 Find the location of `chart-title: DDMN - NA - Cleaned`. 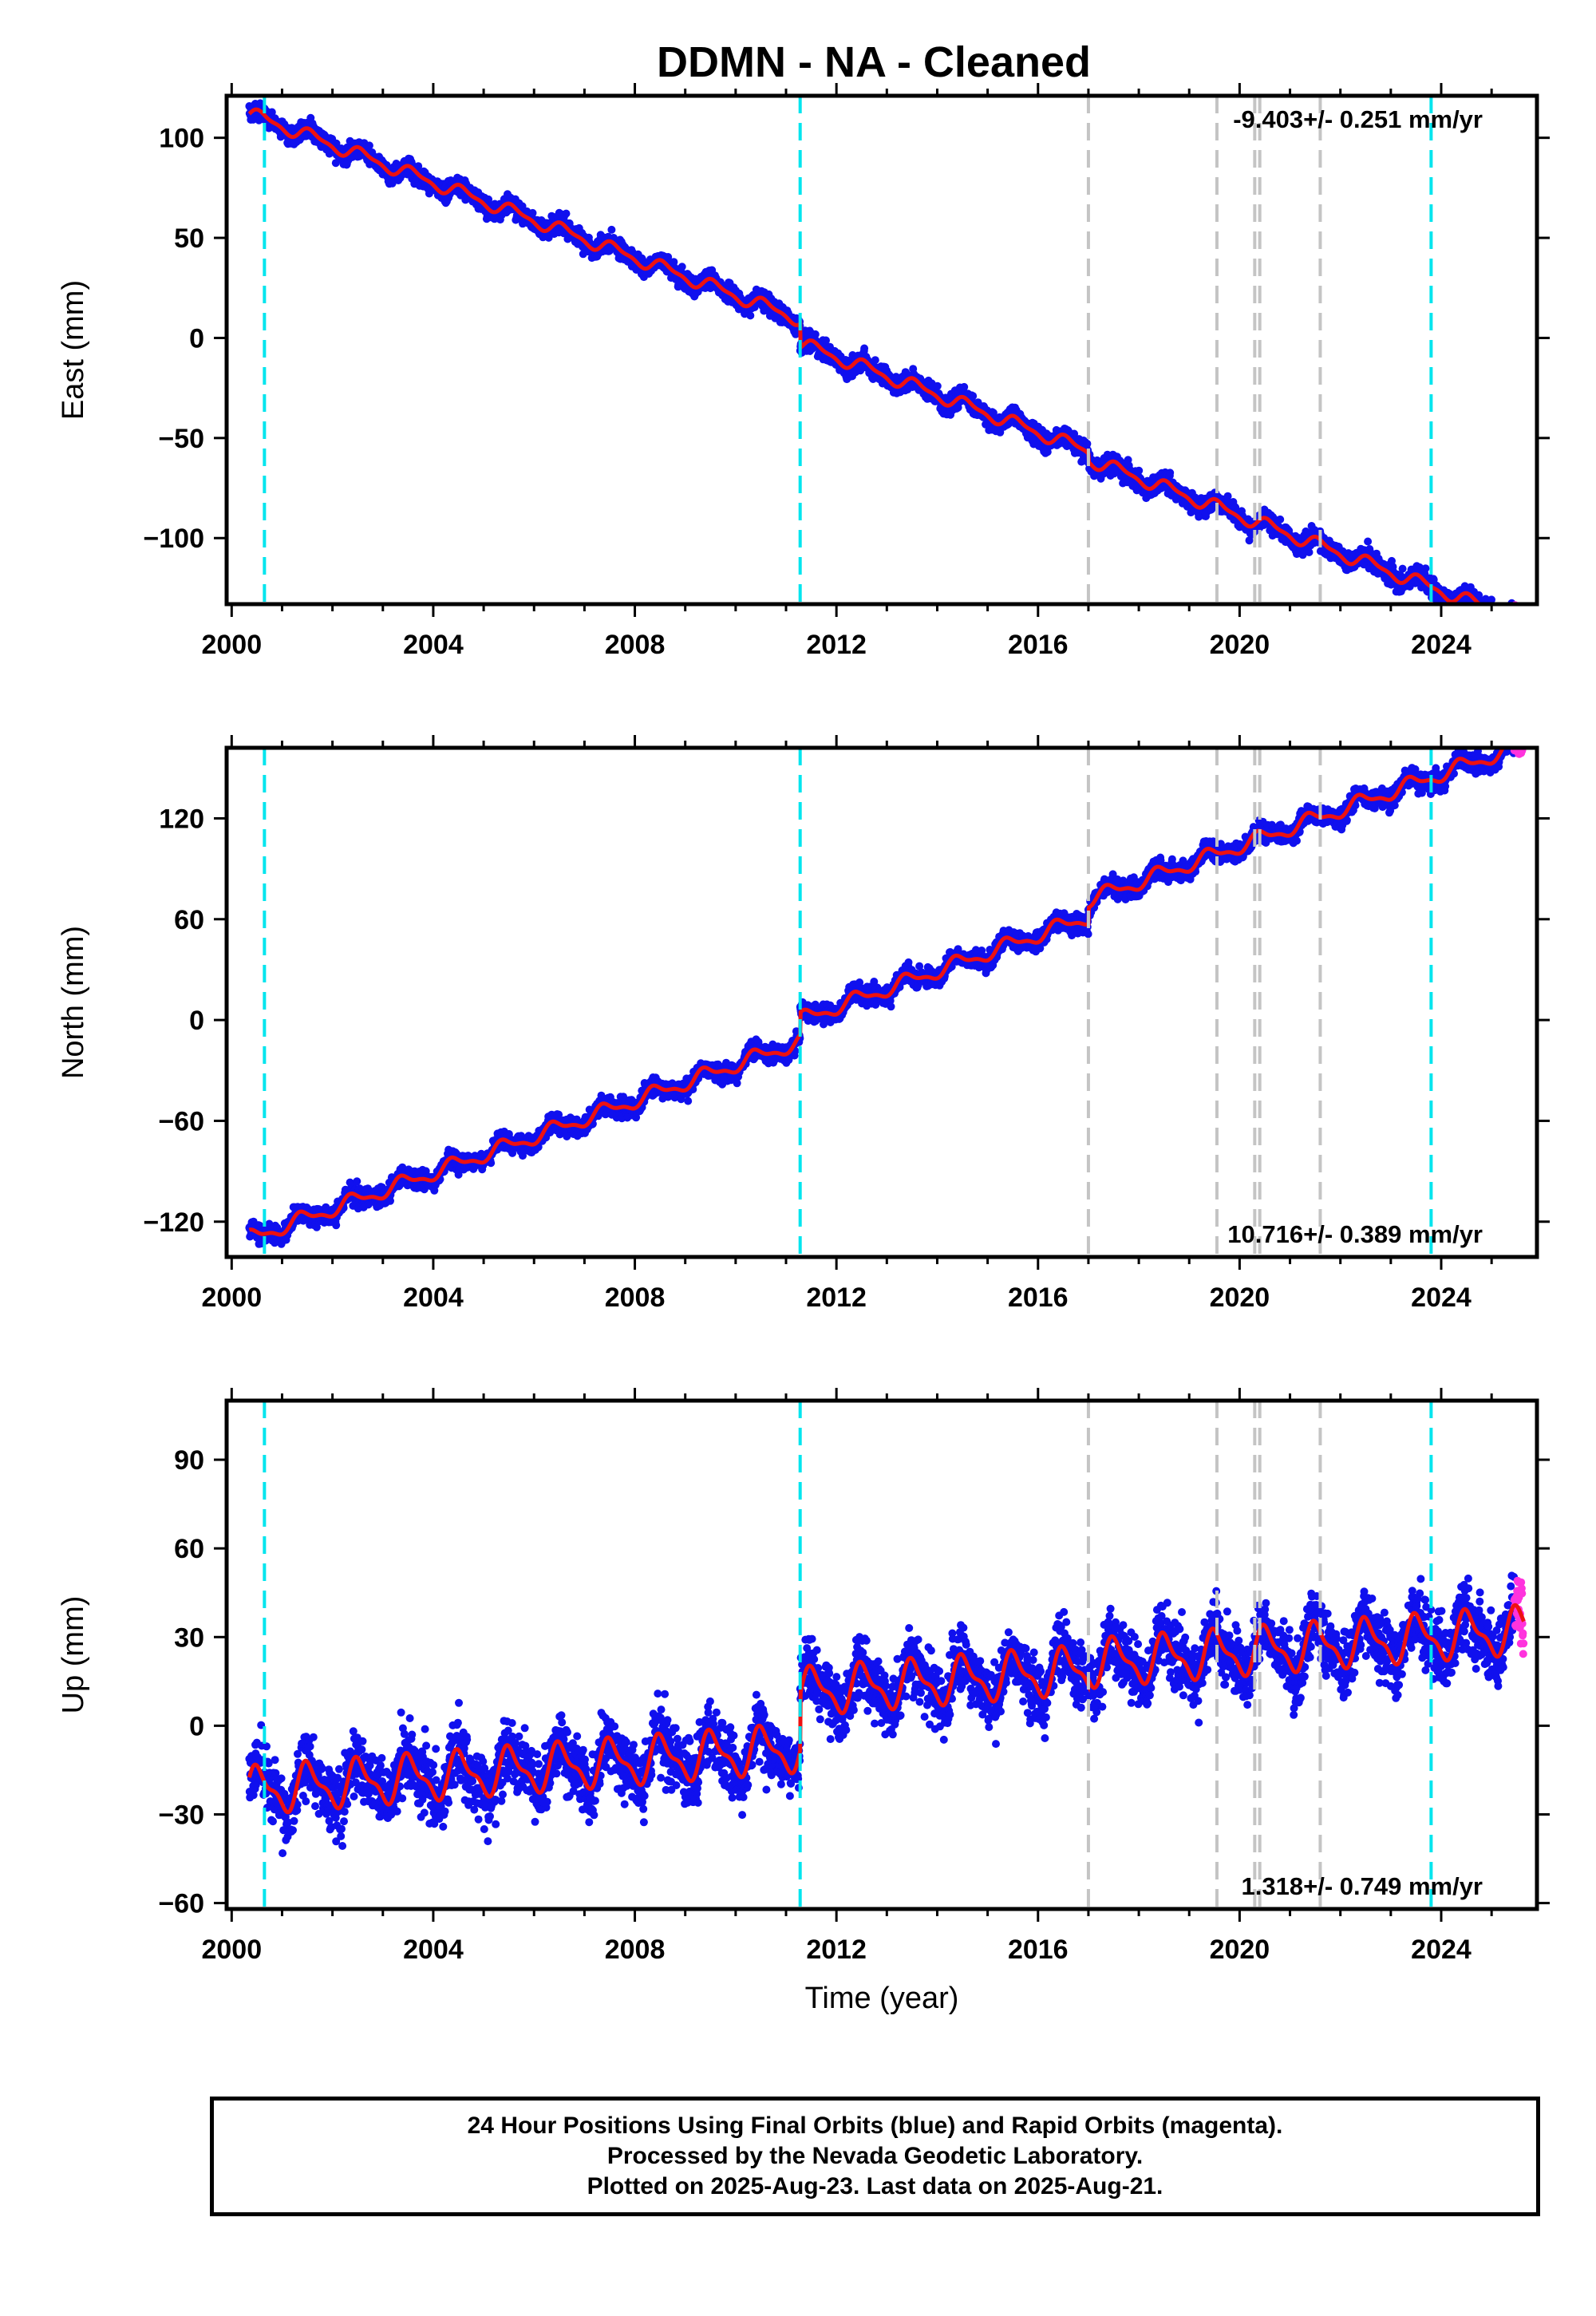

chart-title: DDMN - NA - Cleaned is located at coordinates (874, 62).